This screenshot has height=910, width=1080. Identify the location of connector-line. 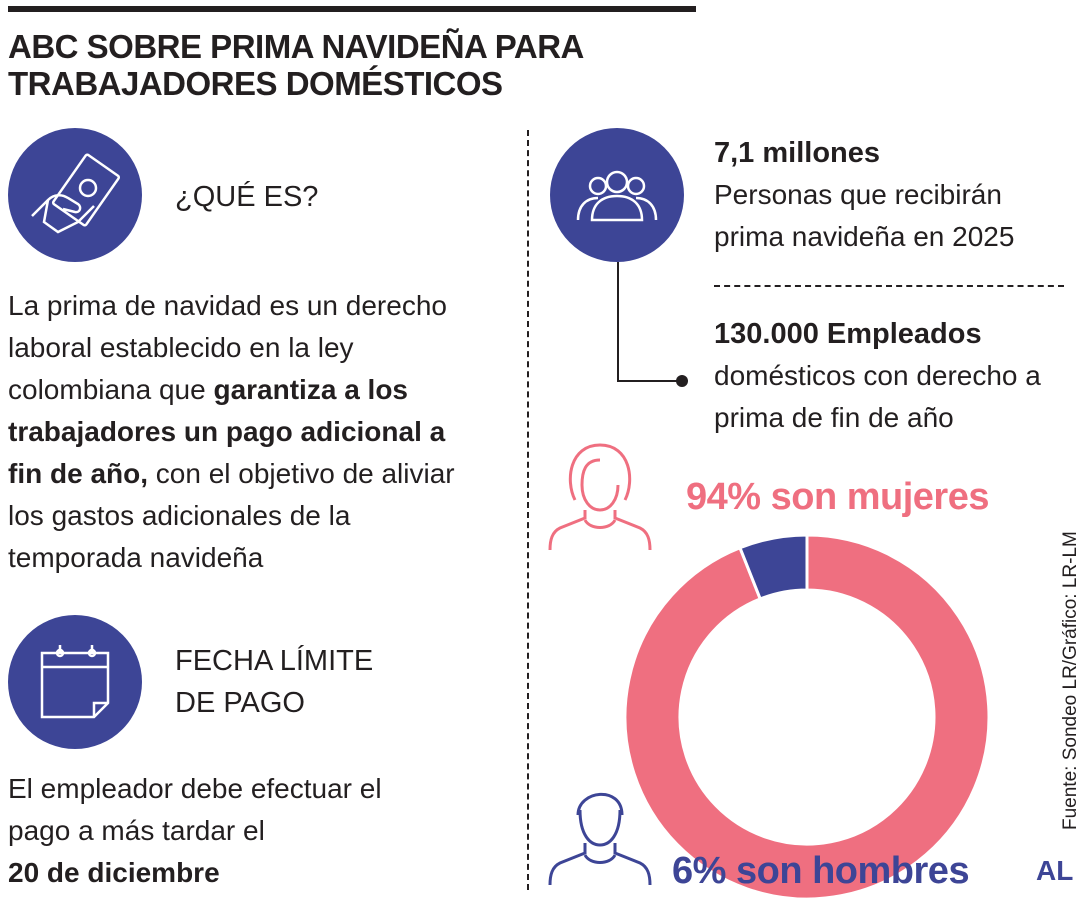
(649, 322).